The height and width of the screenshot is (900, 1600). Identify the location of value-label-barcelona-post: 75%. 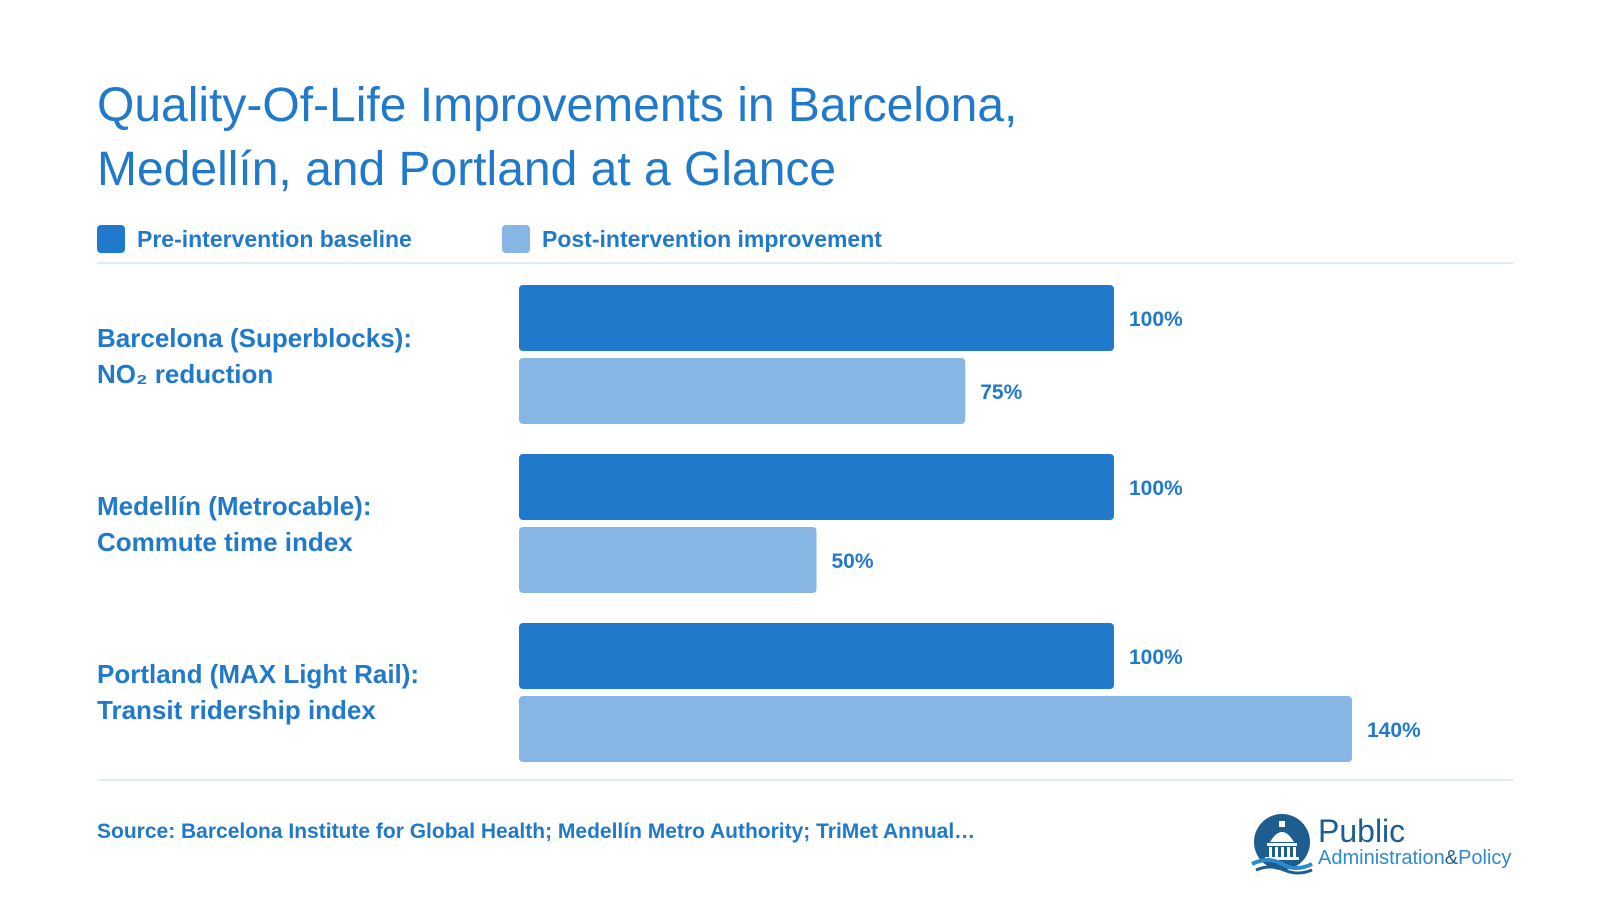
(1001, 392).